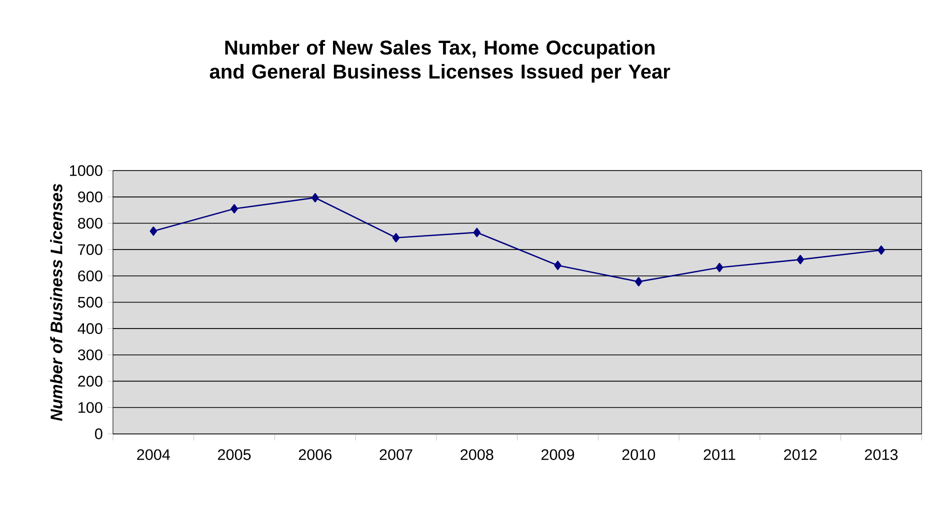  Describe the element at coordinates (315, 454) in the screenshot. I see `x-tick-label: 2006` at that location.